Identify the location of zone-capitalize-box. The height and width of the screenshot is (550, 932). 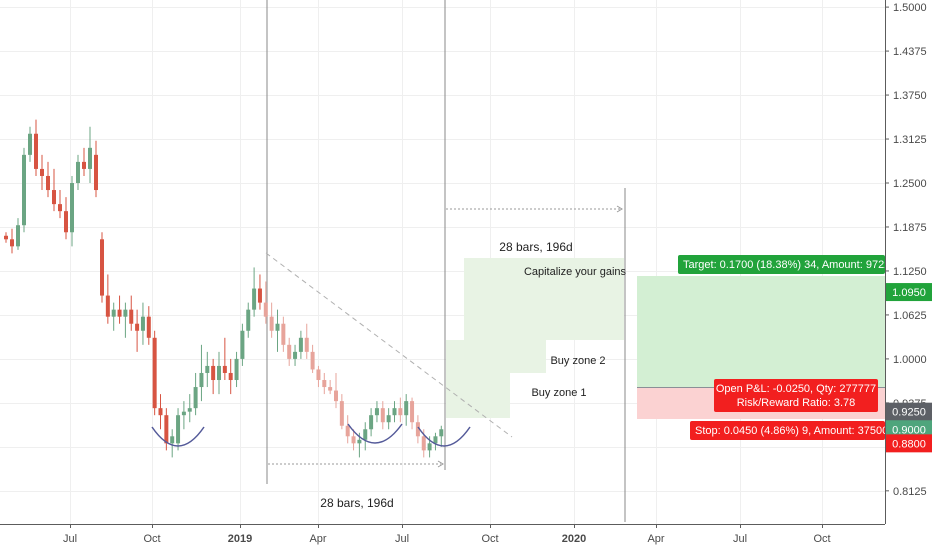
(544, 299).